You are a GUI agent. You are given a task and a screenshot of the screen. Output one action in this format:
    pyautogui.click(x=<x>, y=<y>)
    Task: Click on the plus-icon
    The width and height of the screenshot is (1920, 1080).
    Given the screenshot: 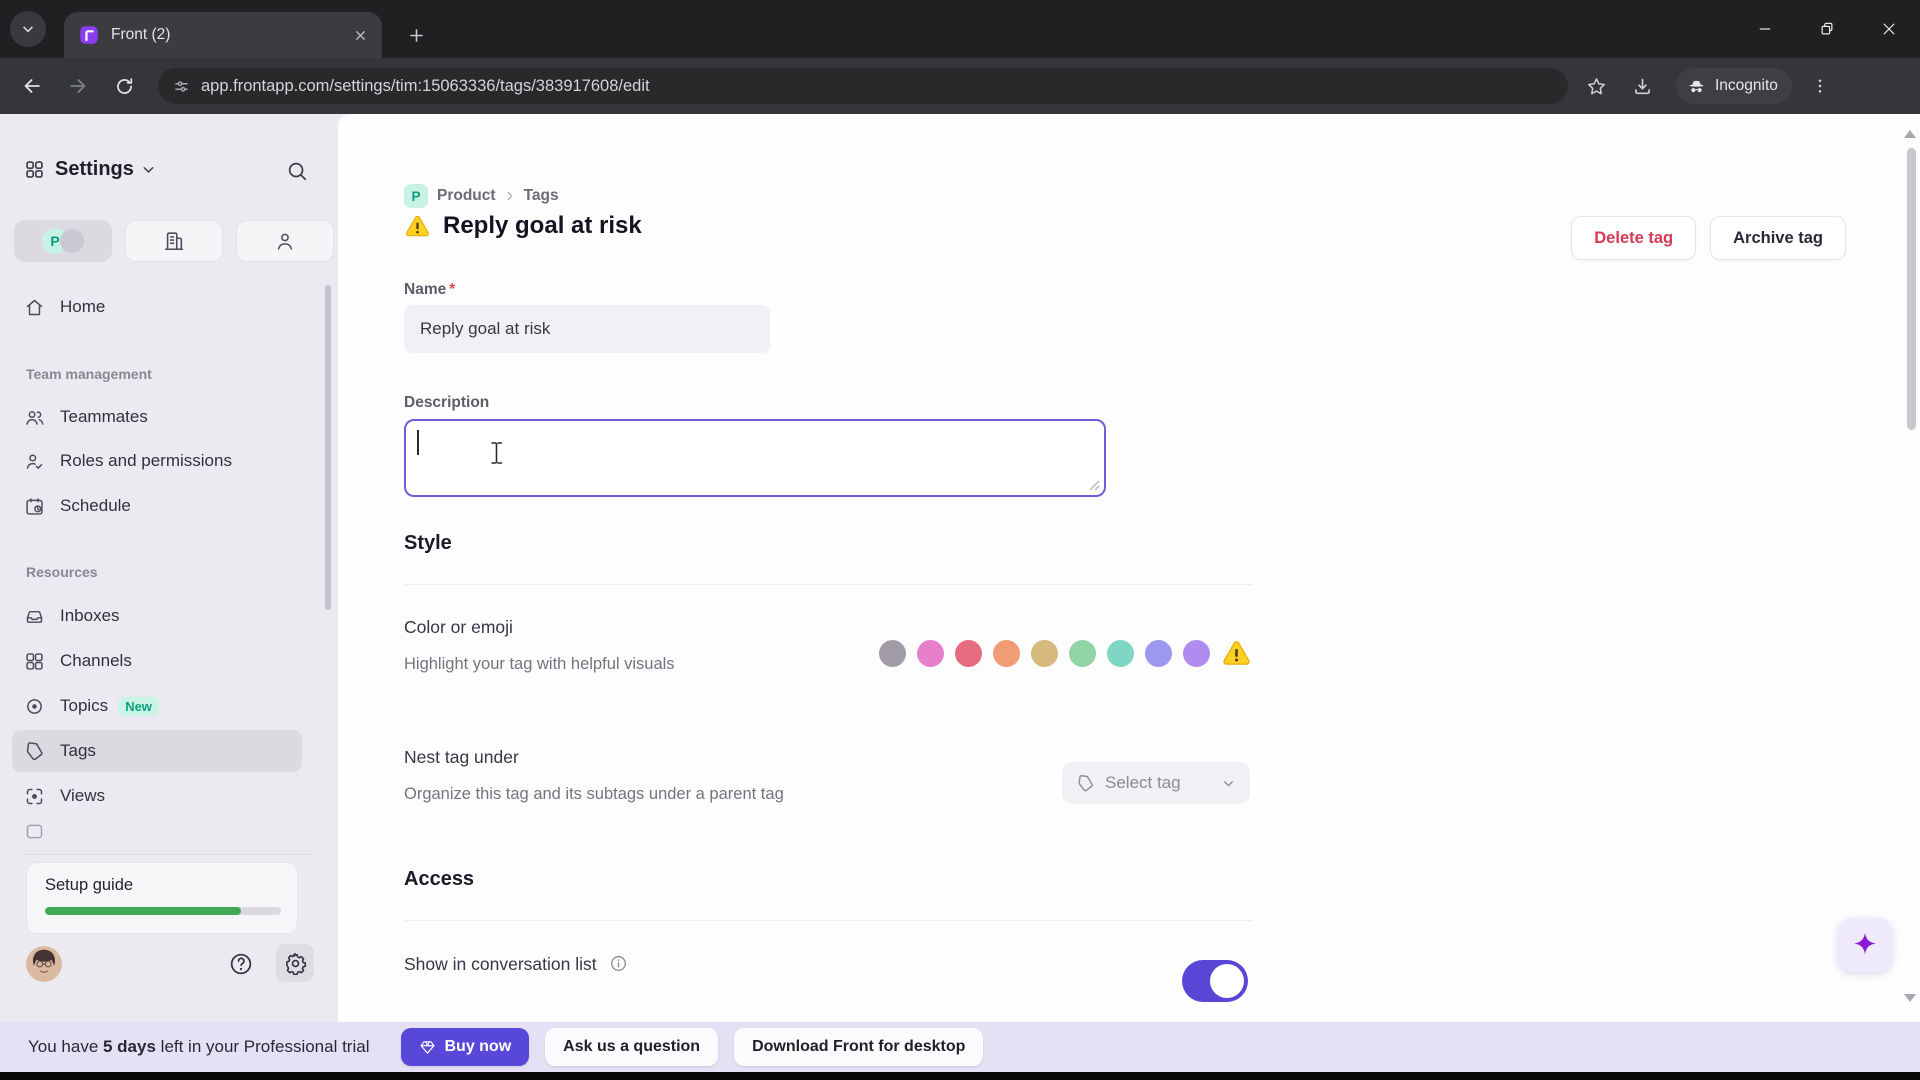 What is the action you would take?
    pyautogui.click(x=416, y=35)
    